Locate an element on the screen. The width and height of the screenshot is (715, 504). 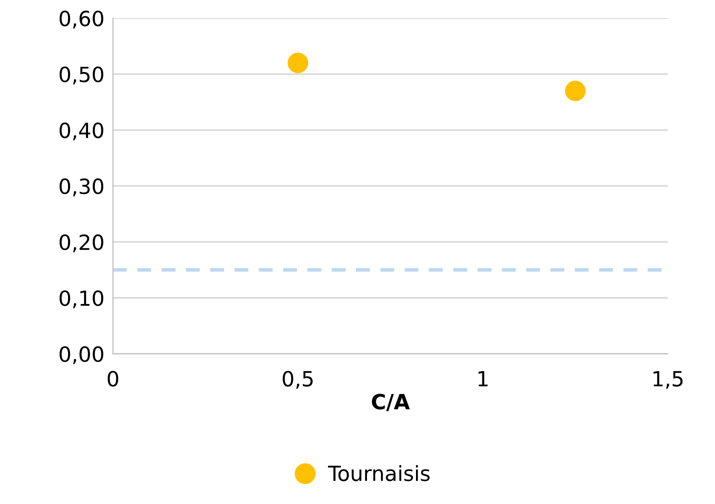
y-tick-label: 0,50 is located at coordinates (82, 75).